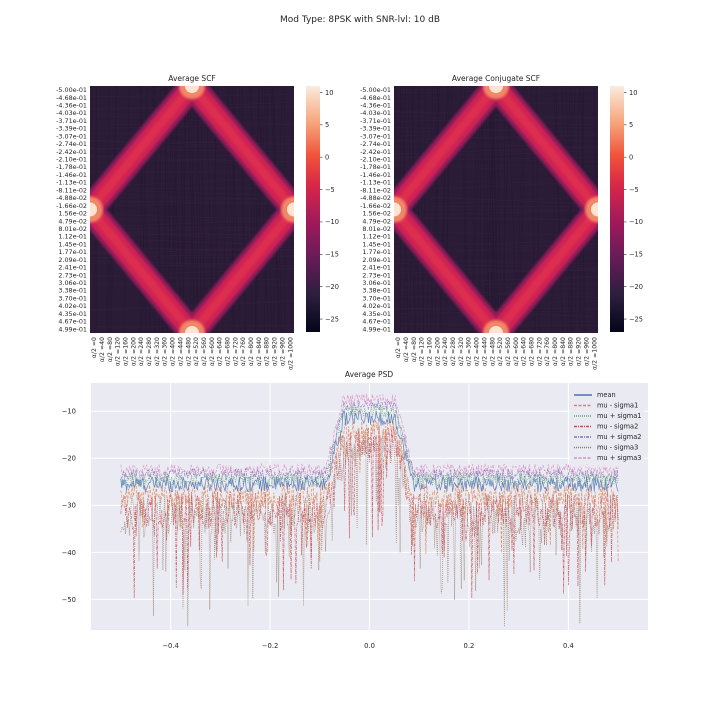 Image resolution: width=720 pixels, height=720 pixels. Describe the element at coordinates (617, 406) in the screenshot. I see `psd-legend-label: mu - sigma1` at that location.